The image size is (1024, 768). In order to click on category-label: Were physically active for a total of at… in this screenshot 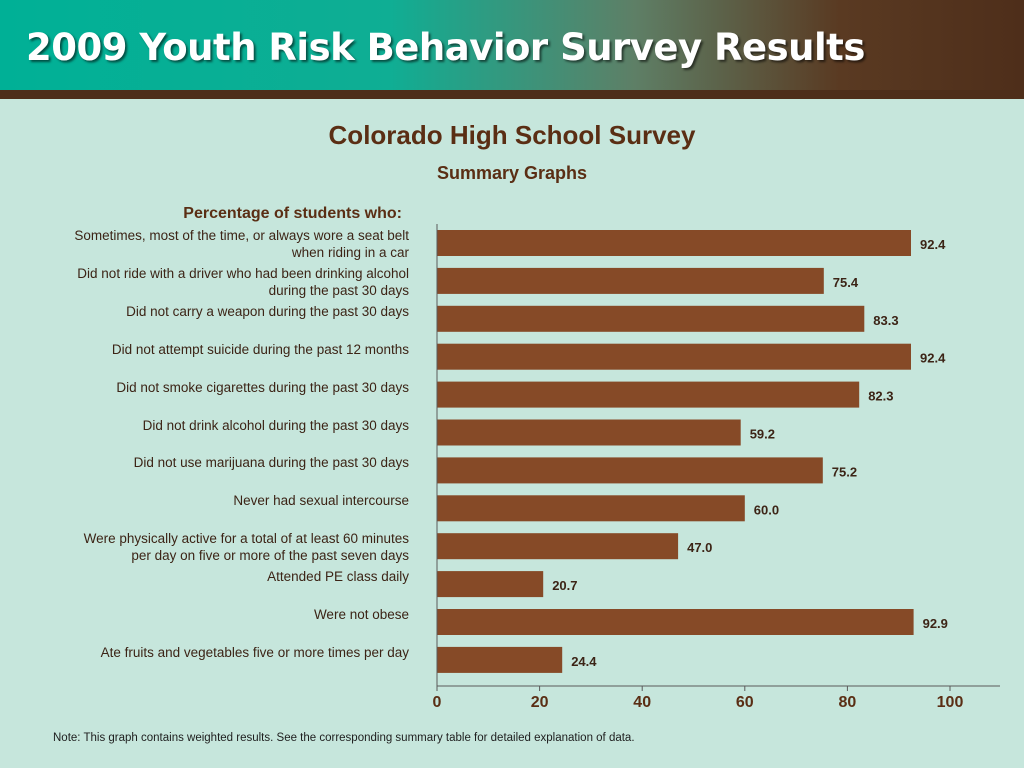, I will do `click(246, 547)`.